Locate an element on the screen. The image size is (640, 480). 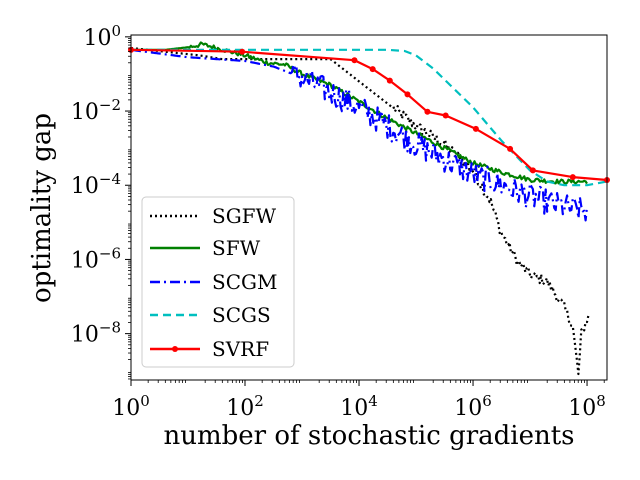
y-tick-label-0: 10⁰ is located at coordinates (102, 36).